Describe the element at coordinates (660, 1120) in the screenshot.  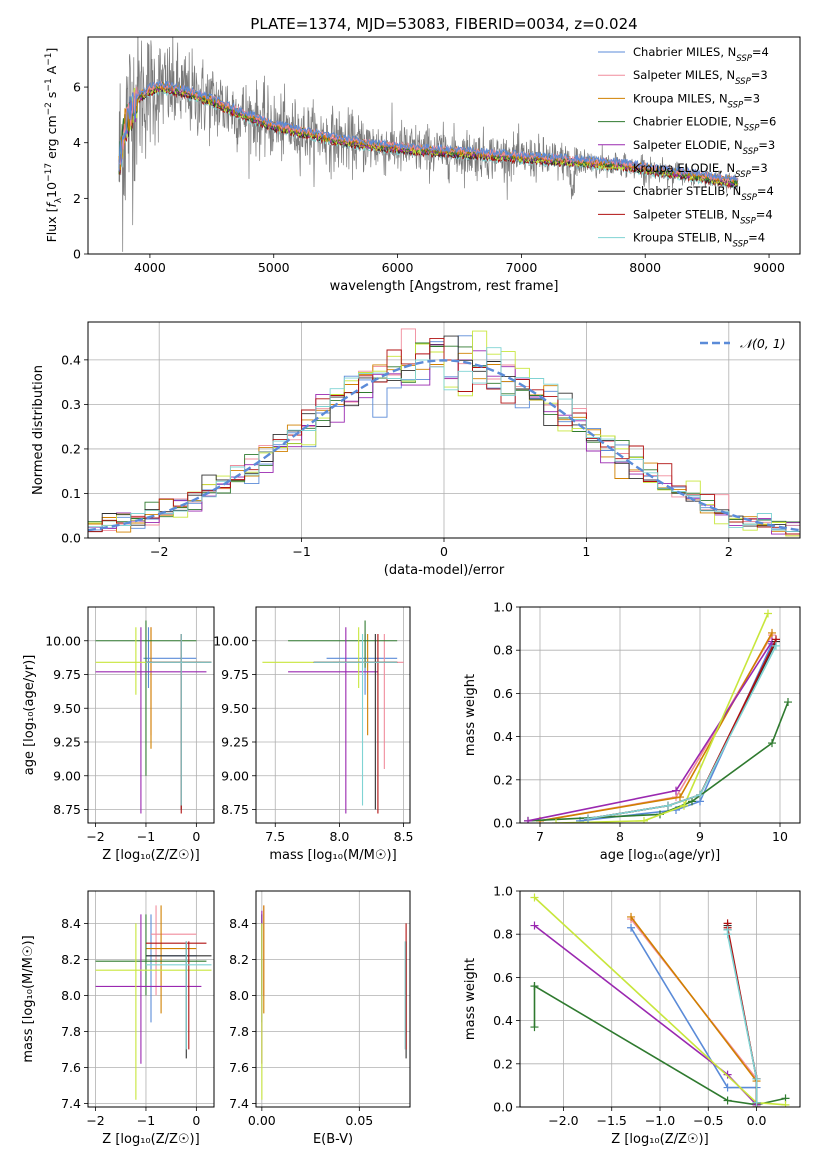
I see `massweight_vs_Z-xtick-label: −1.0` at that location.